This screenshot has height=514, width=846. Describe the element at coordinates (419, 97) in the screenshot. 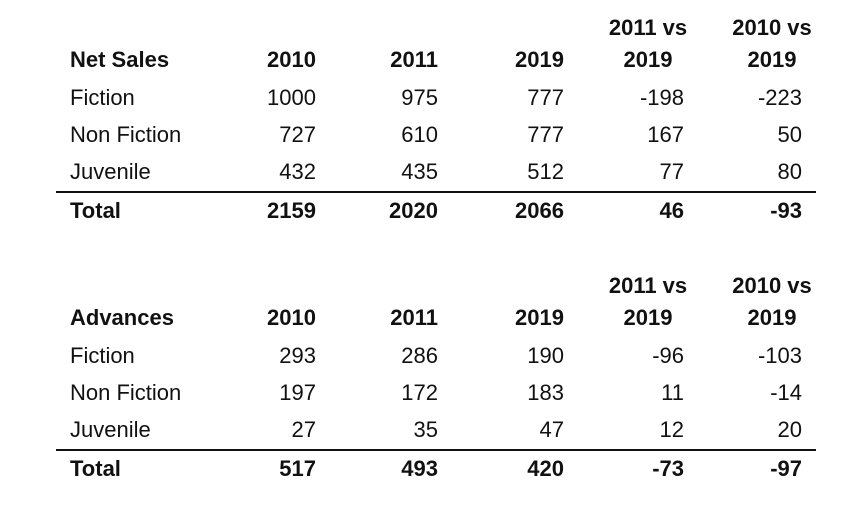

I see `cell-2011: 975` at that location.